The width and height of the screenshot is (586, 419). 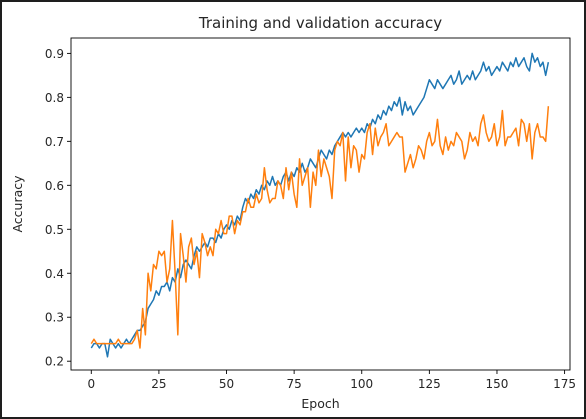 I want to click on x-tick-label: 75, so click(x=293, y=384).